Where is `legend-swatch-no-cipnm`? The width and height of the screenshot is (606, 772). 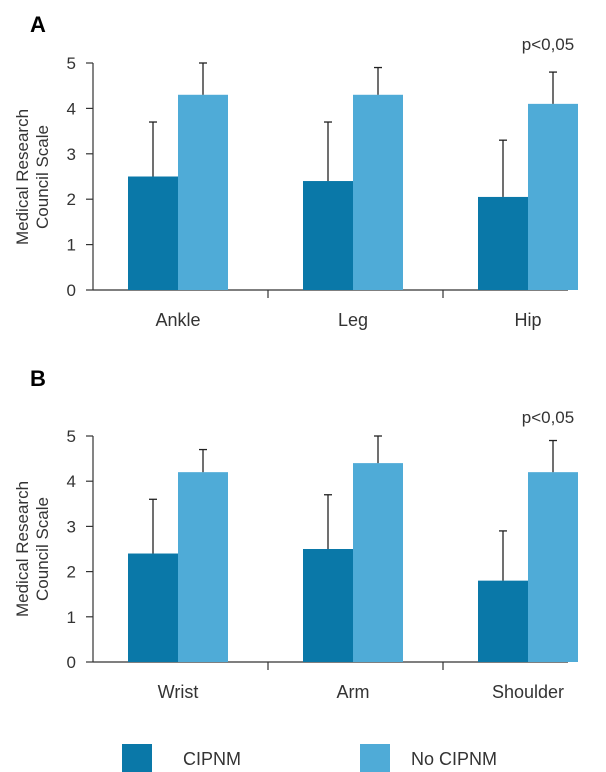 legend-swatch-no-cipnm is located at coordinates (375, 758).